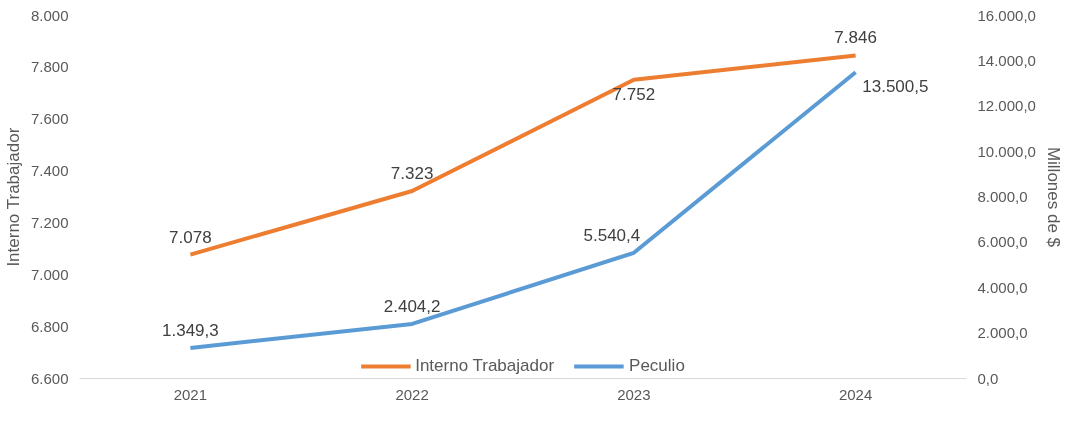 The image size is (1070, 421). What do you see at coordinates (855, 38) in the screenshot?
I see `data-label: 7.846` at bounding box center [855, 38].